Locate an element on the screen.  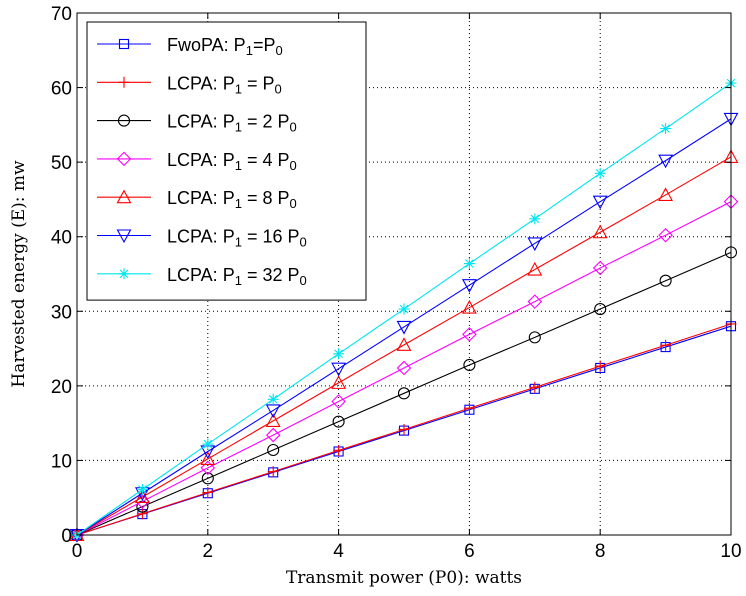
legend-text-part: FwoPA: P is located at coordinates (206, 45).